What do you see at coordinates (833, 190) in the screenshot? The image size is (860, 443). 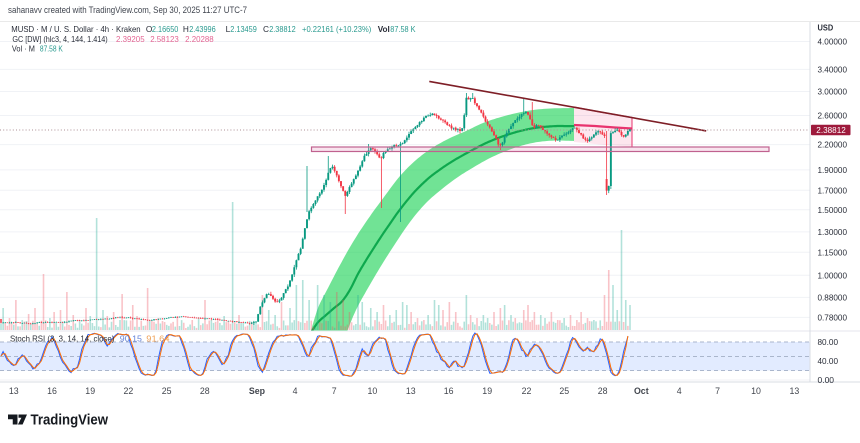 I see `svg-text: 1.70000` at bounding box center [833, 190].